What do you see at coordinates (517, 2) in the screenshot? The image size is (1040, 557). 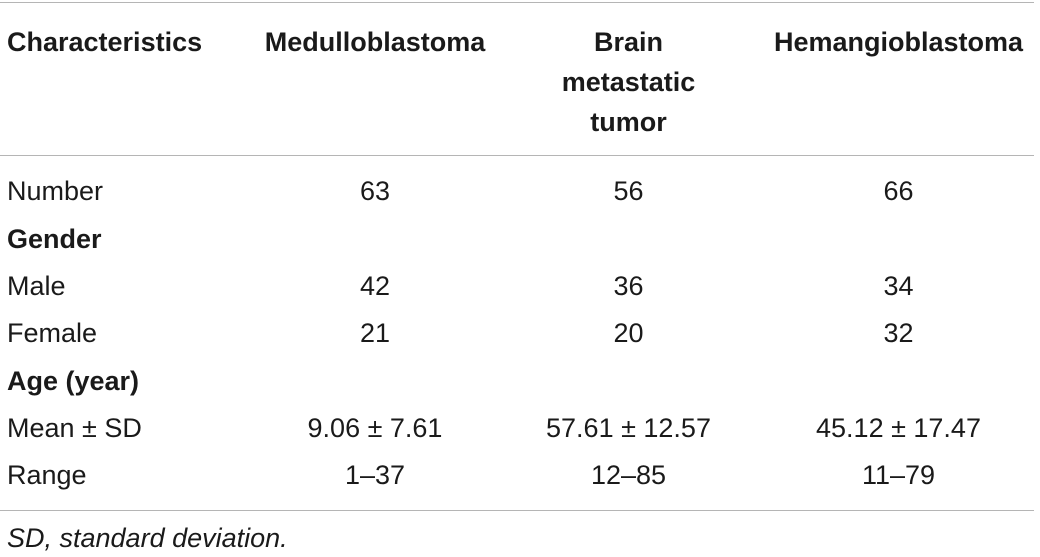 I see `table-top-rule` at bounding box center [517, 2].